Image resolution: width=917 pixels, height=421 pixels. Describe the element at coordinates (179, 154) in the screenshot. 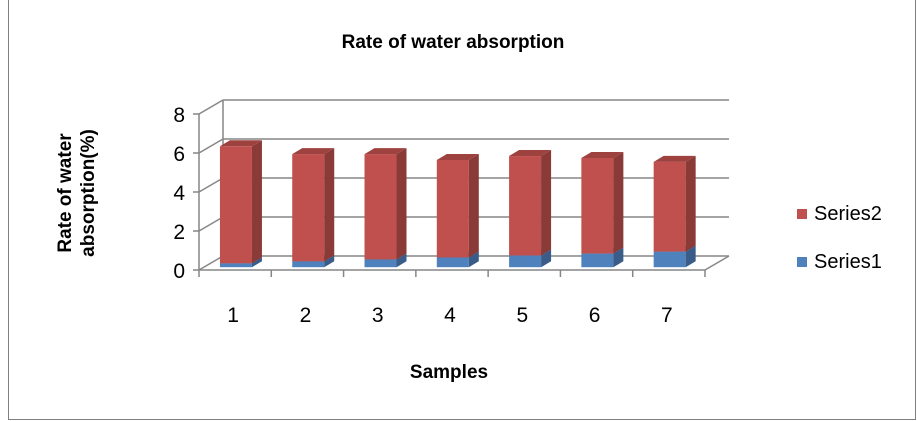

I see `y-tick-label: 6` at that location.